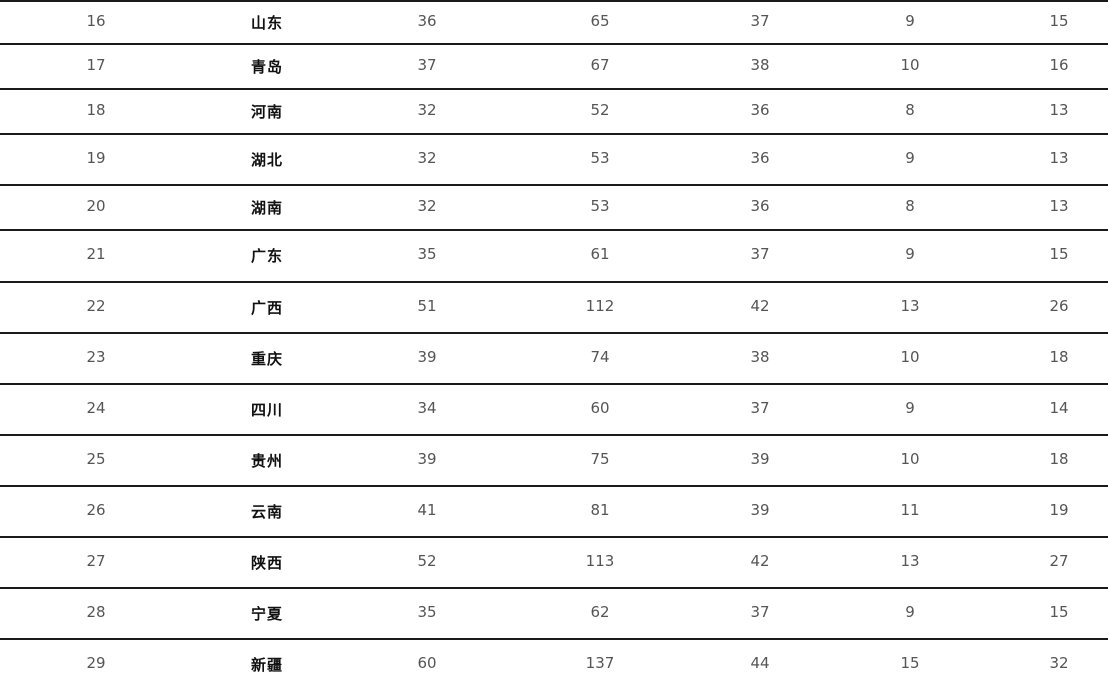 The width and height of the screenshot is (1108, 690). What do you see at coordinates (600, 611) in the screenshot?
I see `value-cell: 62` at bounding box center [600, 611].